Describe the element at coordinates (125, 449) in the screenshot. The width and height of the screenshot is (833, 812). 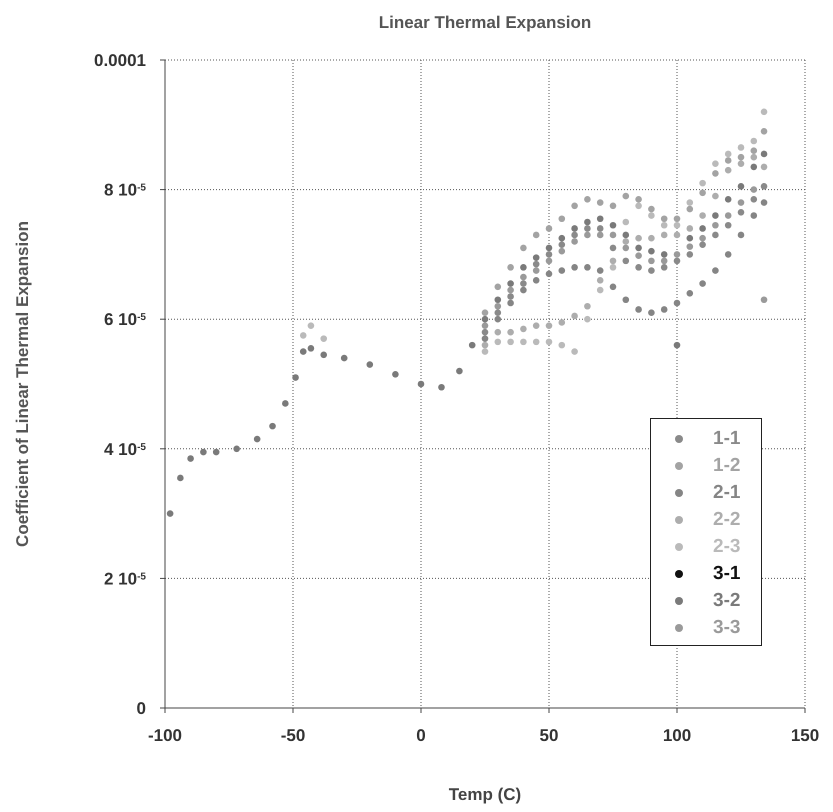
I see `y-tick-label: 4 10$^{-5}$` at that location.